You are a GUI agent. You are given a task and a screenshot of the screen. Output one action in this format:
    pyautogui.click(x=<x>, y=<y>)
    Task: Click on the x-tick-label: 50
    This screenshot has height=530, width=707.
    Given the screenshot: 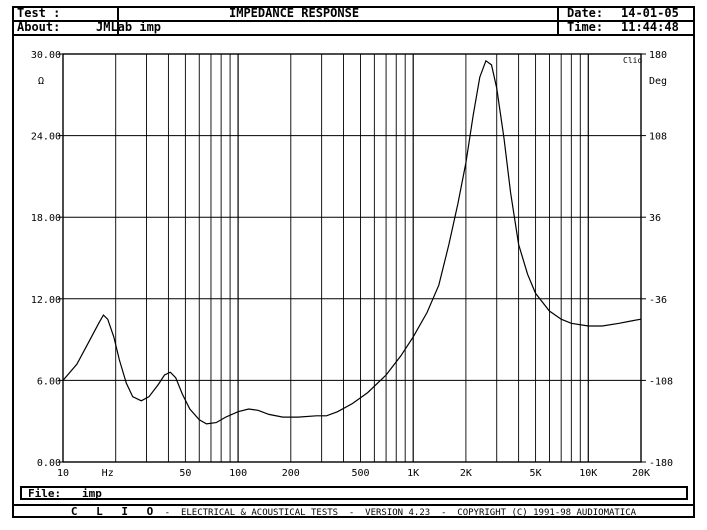 What is the action you would take?
    pyautogui.click(x=185, y=473)
    